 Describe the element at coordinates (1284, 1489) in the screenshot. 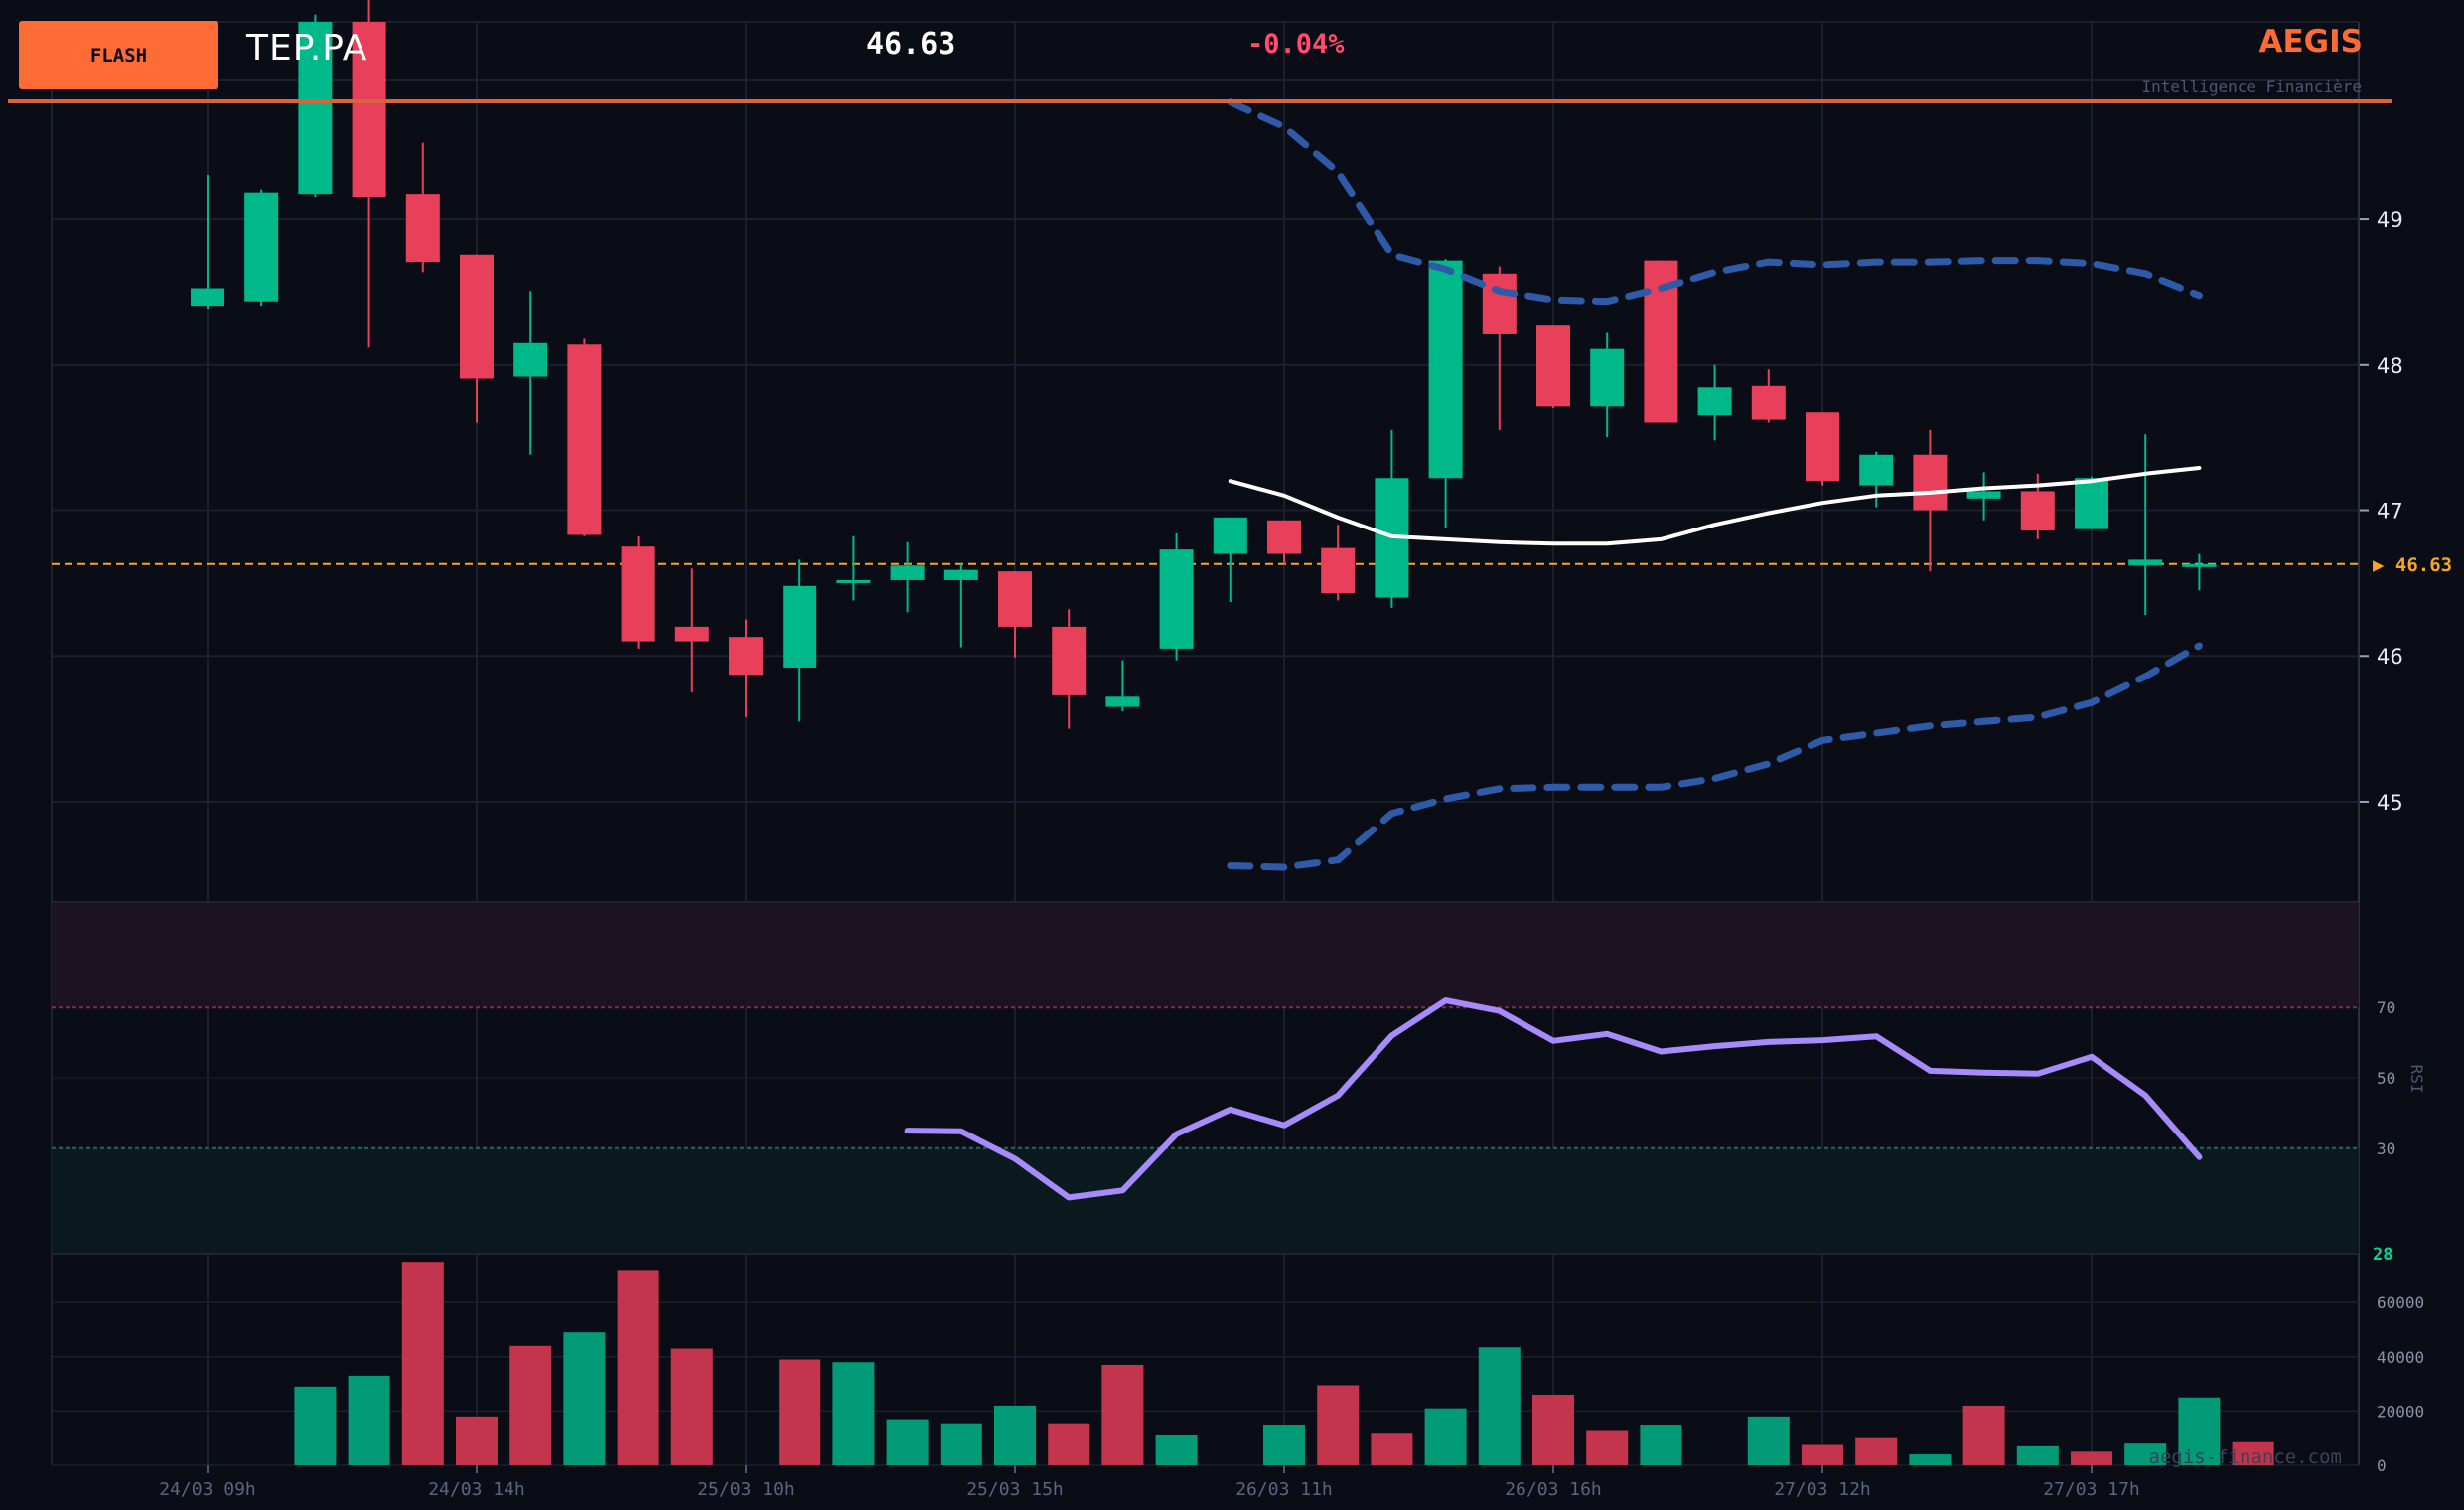

I see `x-tick-label: 26/03 11h` at that location.